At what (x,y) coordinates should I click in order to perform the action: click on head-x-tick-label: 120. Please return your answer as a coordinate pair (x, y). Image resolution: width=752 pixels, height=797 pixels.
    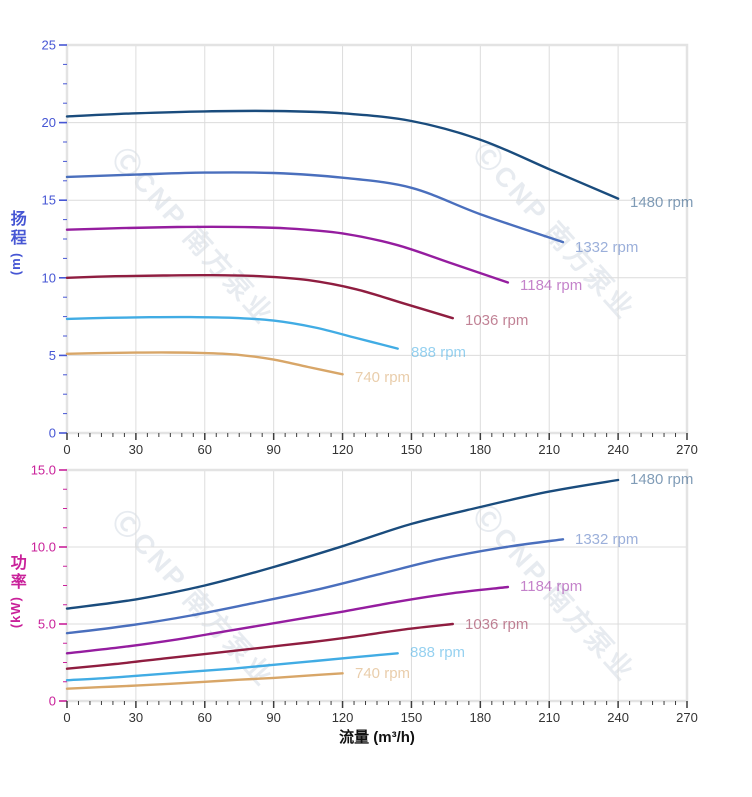
    Looking at the image, I should click on (343, 449).